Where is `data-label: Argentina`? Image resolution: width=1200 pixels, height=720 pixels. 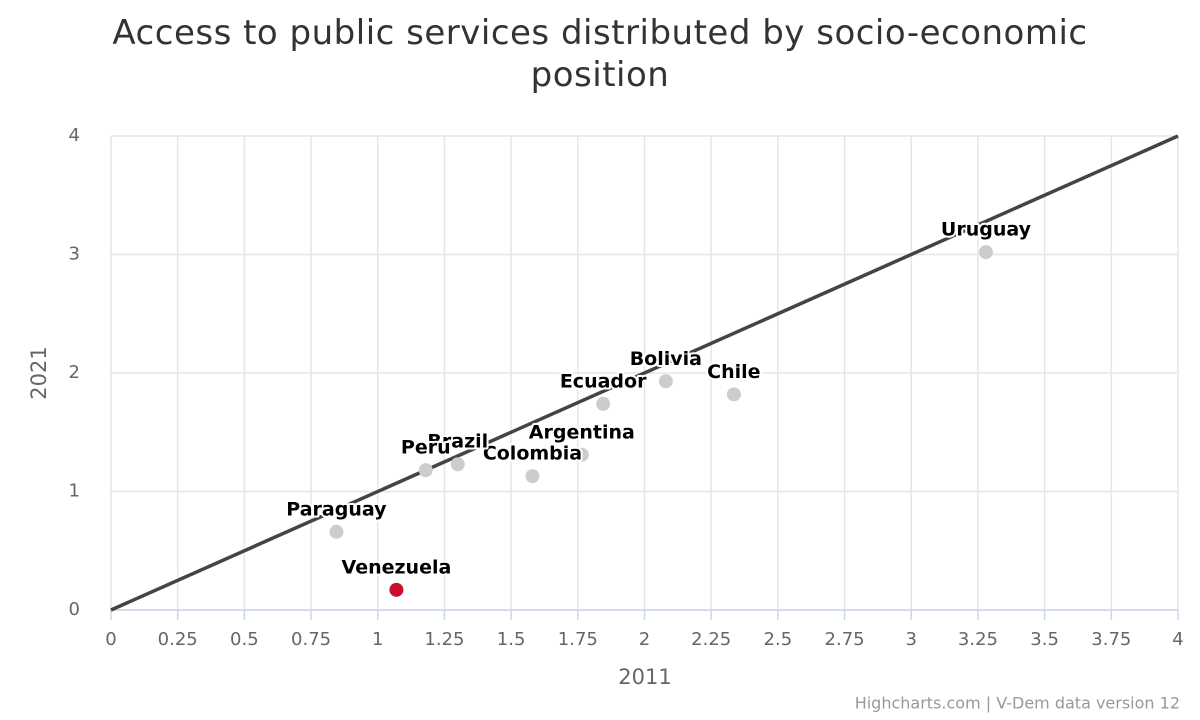 data-label: Argentina is located at coordinates (582, 432).